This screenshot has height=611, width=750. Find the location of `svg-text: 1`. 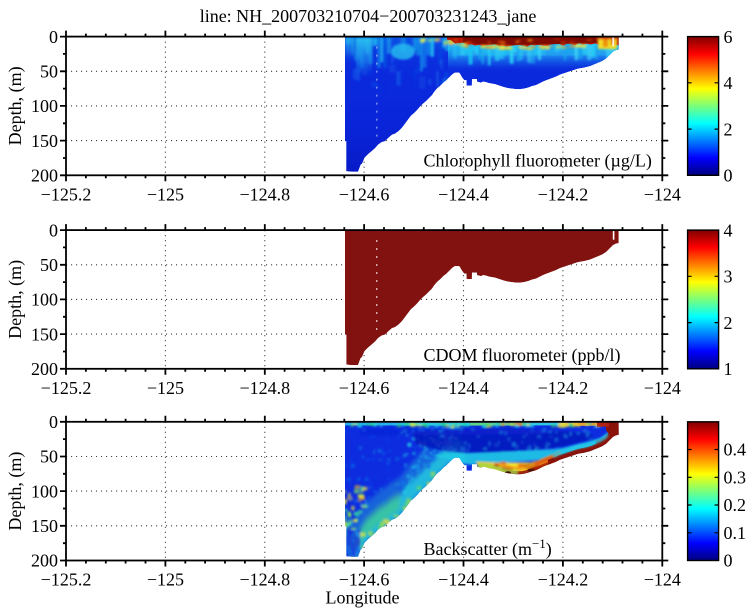

svg-text: 1 is located at coordinates (728, 369).